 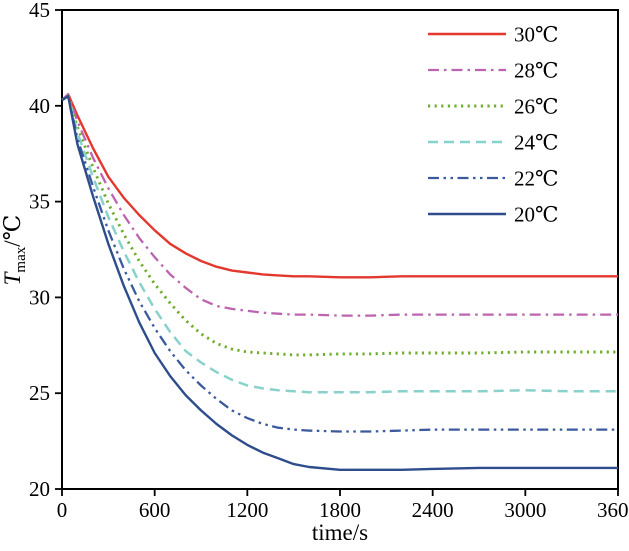 I want to click on legend-label-24c: 24℃, so click(x=536, y=143).